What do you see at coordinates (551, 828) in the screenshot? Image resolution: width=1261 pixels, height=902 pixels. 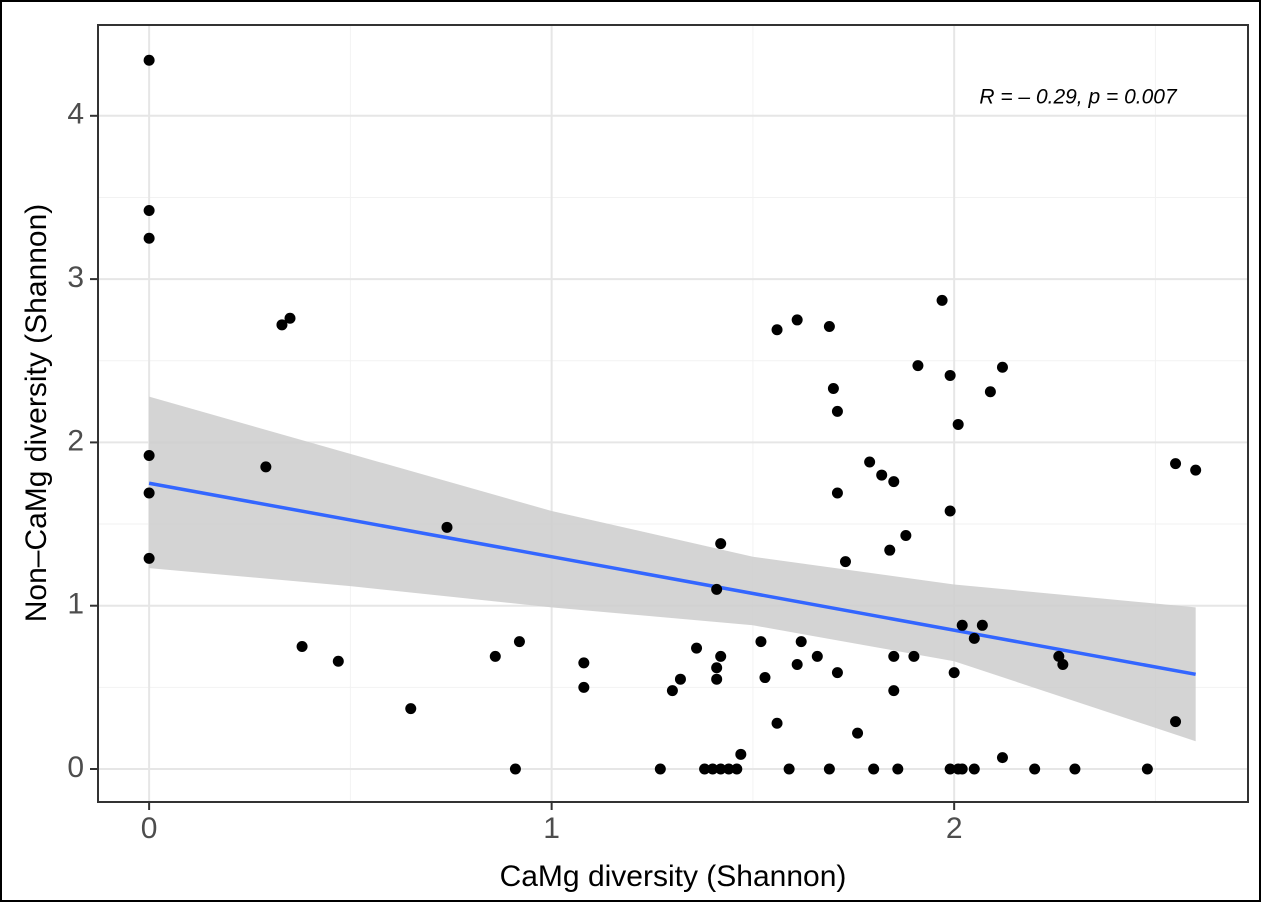 I see `x-tick-label: 1` at bounding box center [551, 828].